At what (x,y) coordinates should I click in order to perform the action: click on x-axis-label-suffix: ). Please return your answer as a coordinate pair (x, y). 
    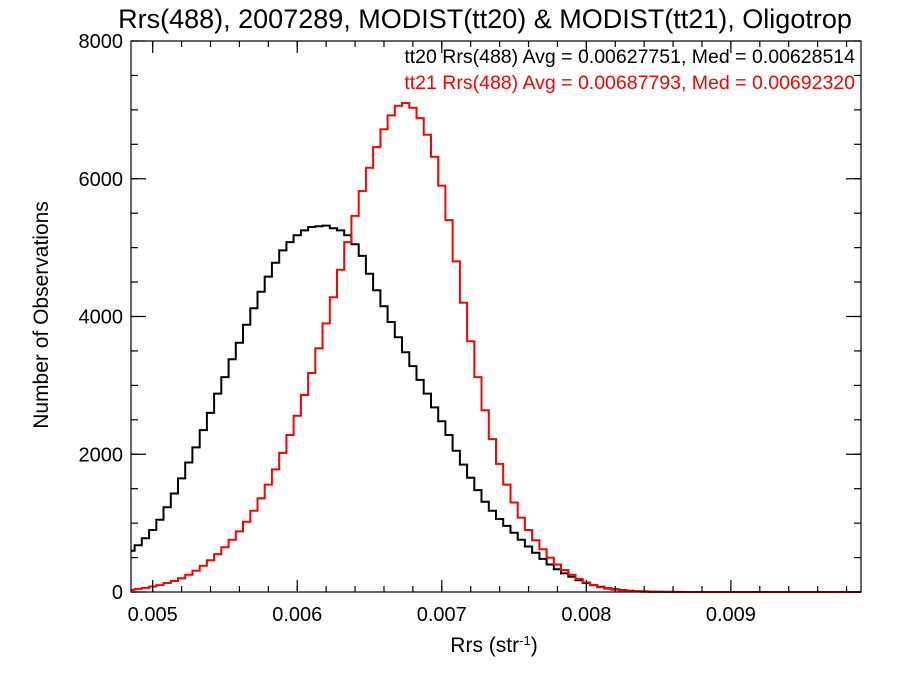
    Looking at the image, I should click on (534, 645).